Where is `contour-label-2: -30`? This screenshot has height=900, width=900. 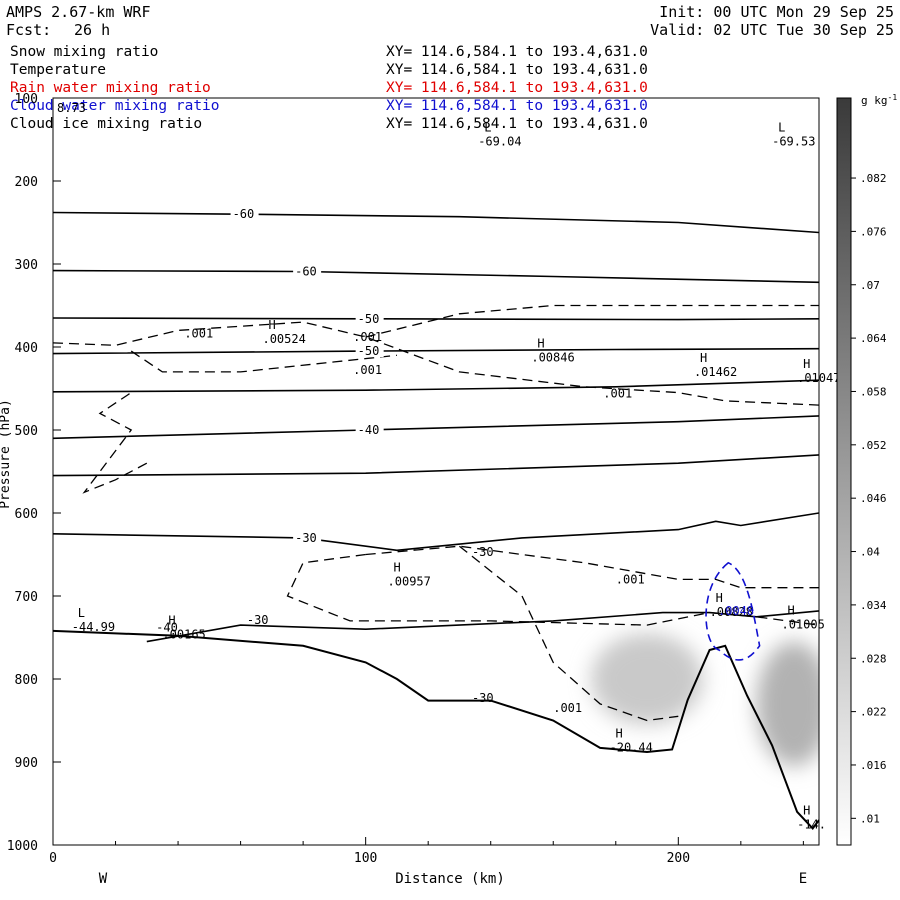 contour-label-2: -30 is located at coordinates (483, 552).